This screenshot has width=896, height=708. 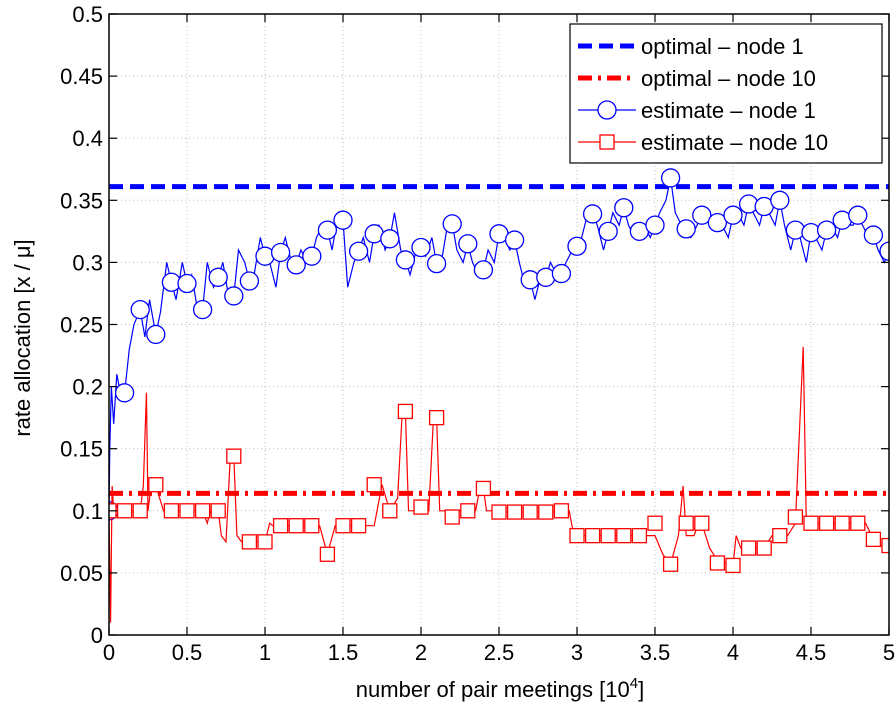 I want to click on y-tick-label: 0.3, so click(x=87, y=262).